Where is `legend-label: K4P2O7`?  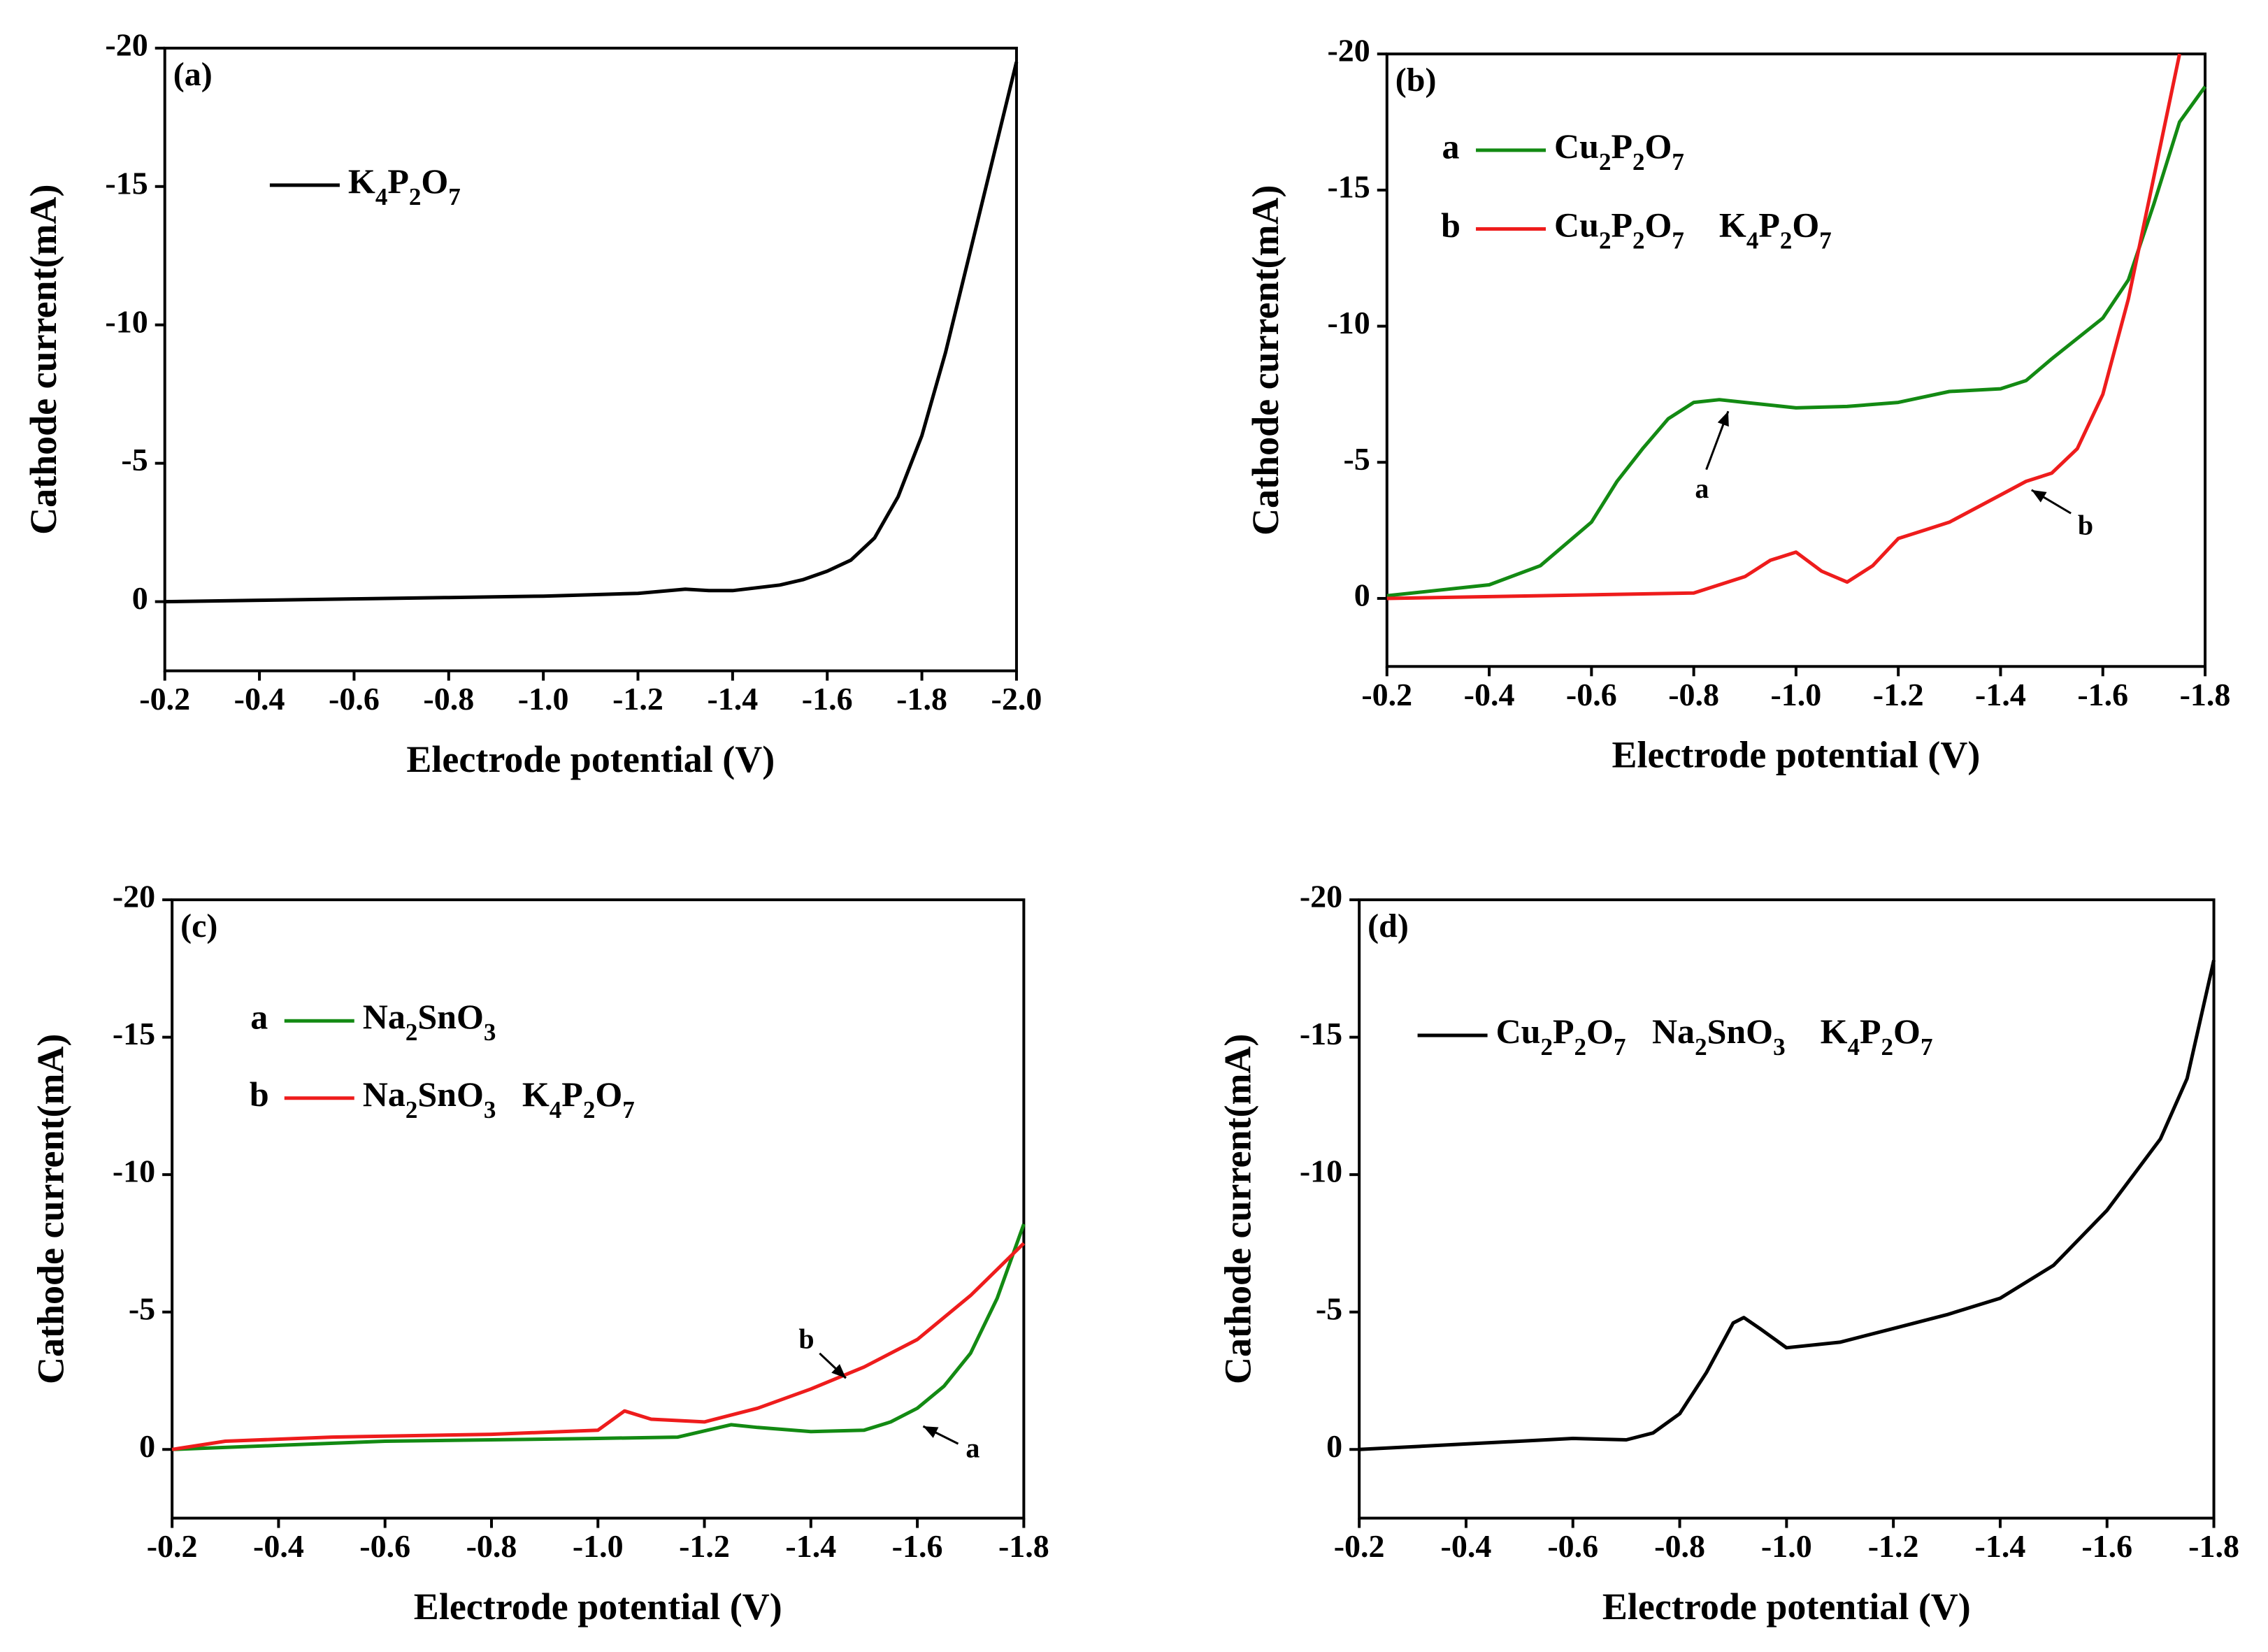 legend-label: K4P2O7 is located at coordinates (404, 186).